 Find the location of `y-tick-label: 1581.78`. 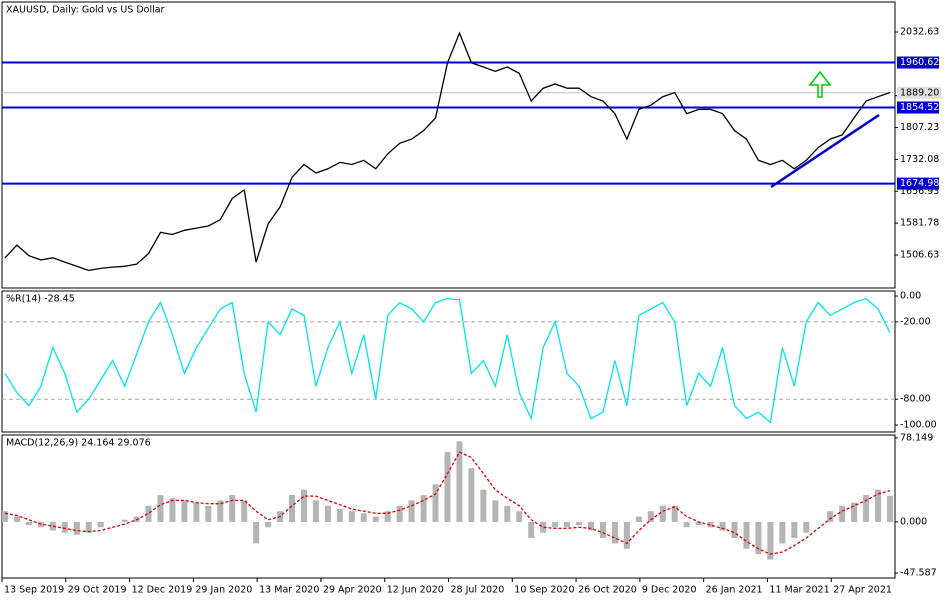

y-tick-label: 1581.78 is located at coordinates (919, 223).